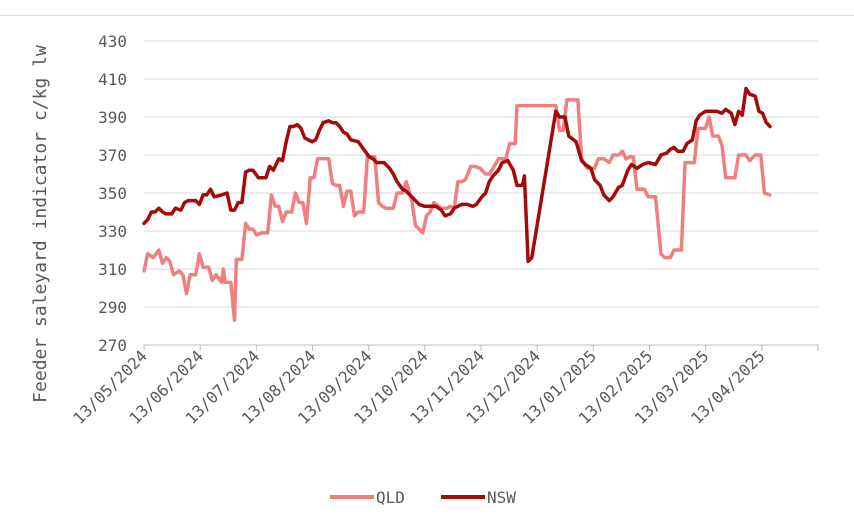 The width and height of the screenshot is (854, 518). Describe the element at coordinates (390, 497) in the screenshot. I see `legend-label-qld: QLD` at that location.